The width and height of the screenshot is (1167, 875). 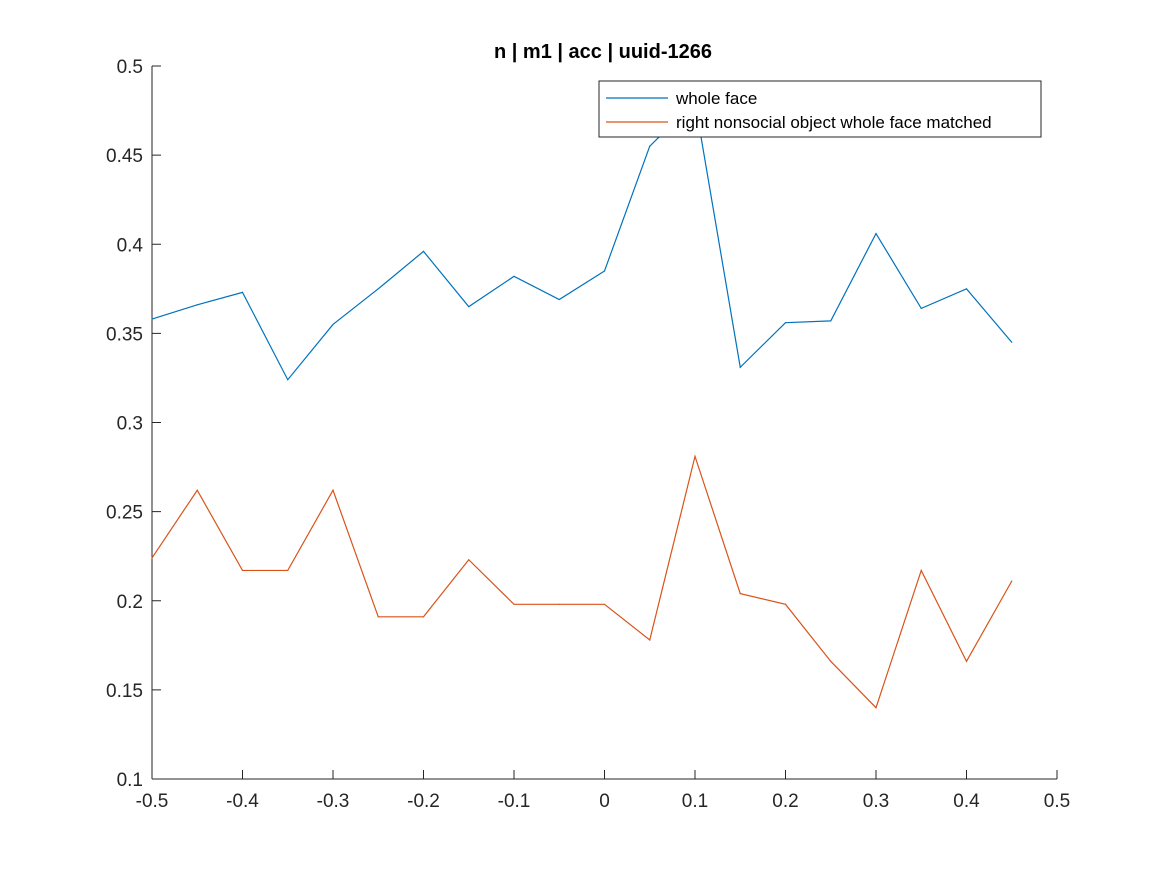 I want to click on y-tick-label: 0.3, so click(x=130, y=424).